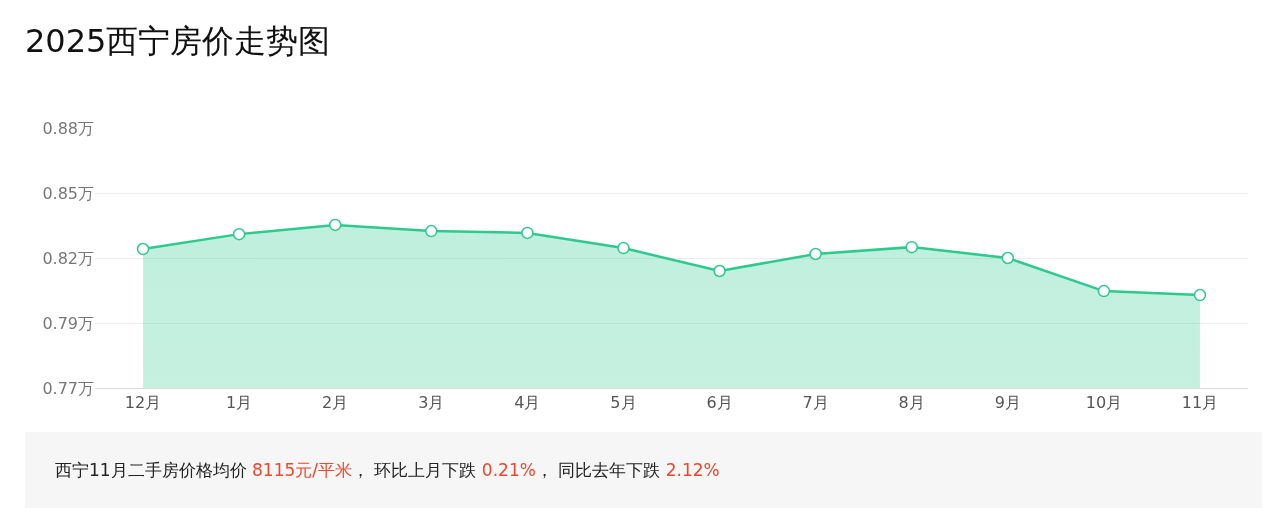  Describe the element at coordinates (431, 403) in the screenshot. I see `x-tick-label: 3月` at that location.